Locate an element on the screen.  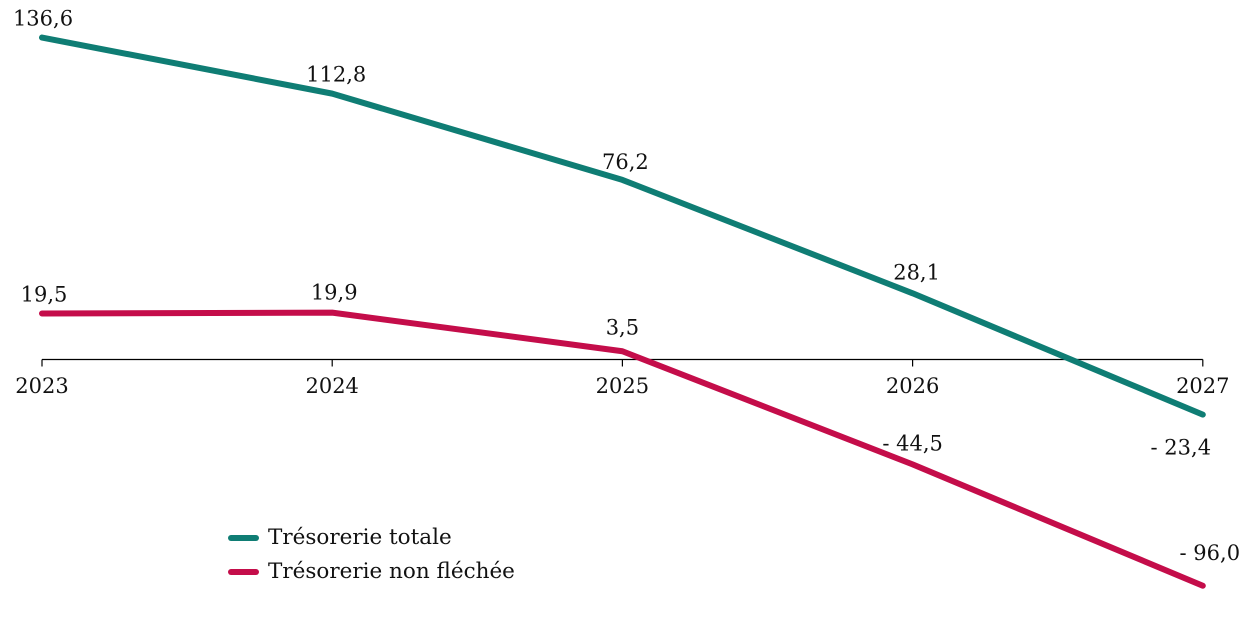
data-label-series-1: - 44,5 is located at coordinates (912, 443).